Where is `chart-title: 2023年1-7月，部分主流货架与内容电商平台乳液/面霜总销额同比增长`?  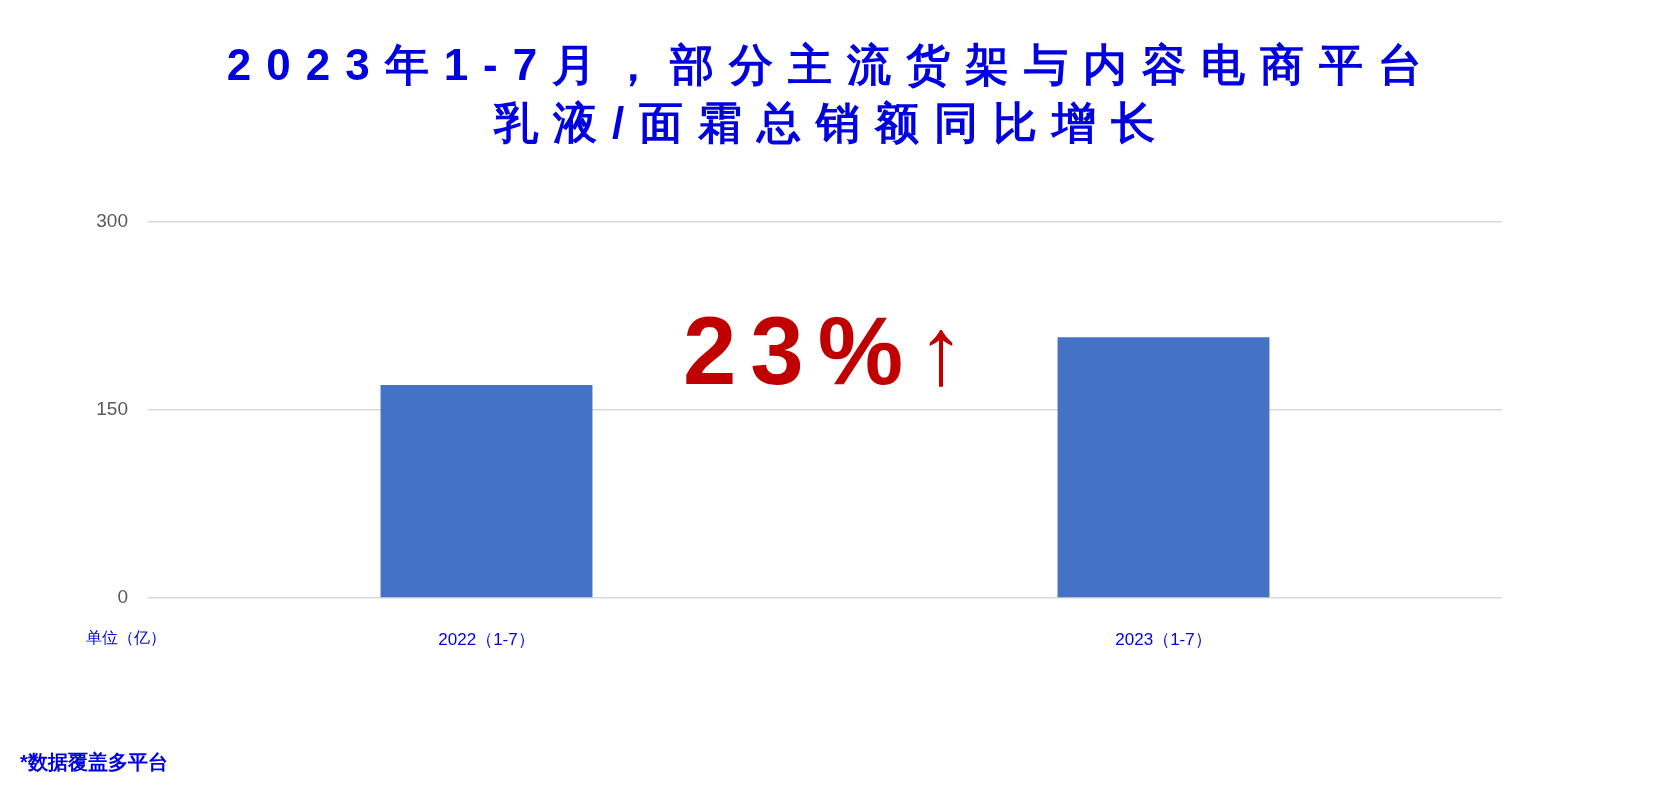
chart-title: 2023年1-7月，部分主流货架与内容电商平台乳液/面霜总销额同比增长 is located at coordinates (832, 94).